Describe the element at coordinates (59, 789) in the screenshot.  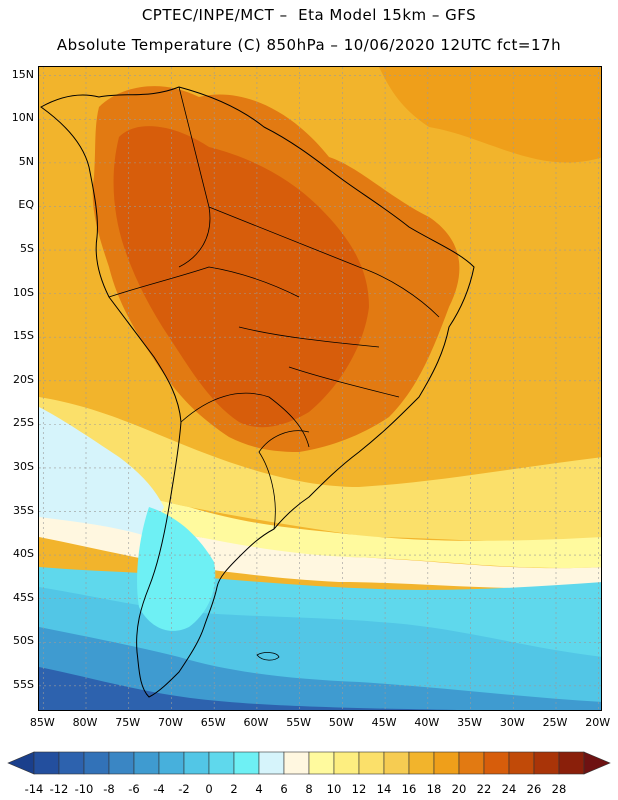
I see `colorbar-label: -12` at that location.